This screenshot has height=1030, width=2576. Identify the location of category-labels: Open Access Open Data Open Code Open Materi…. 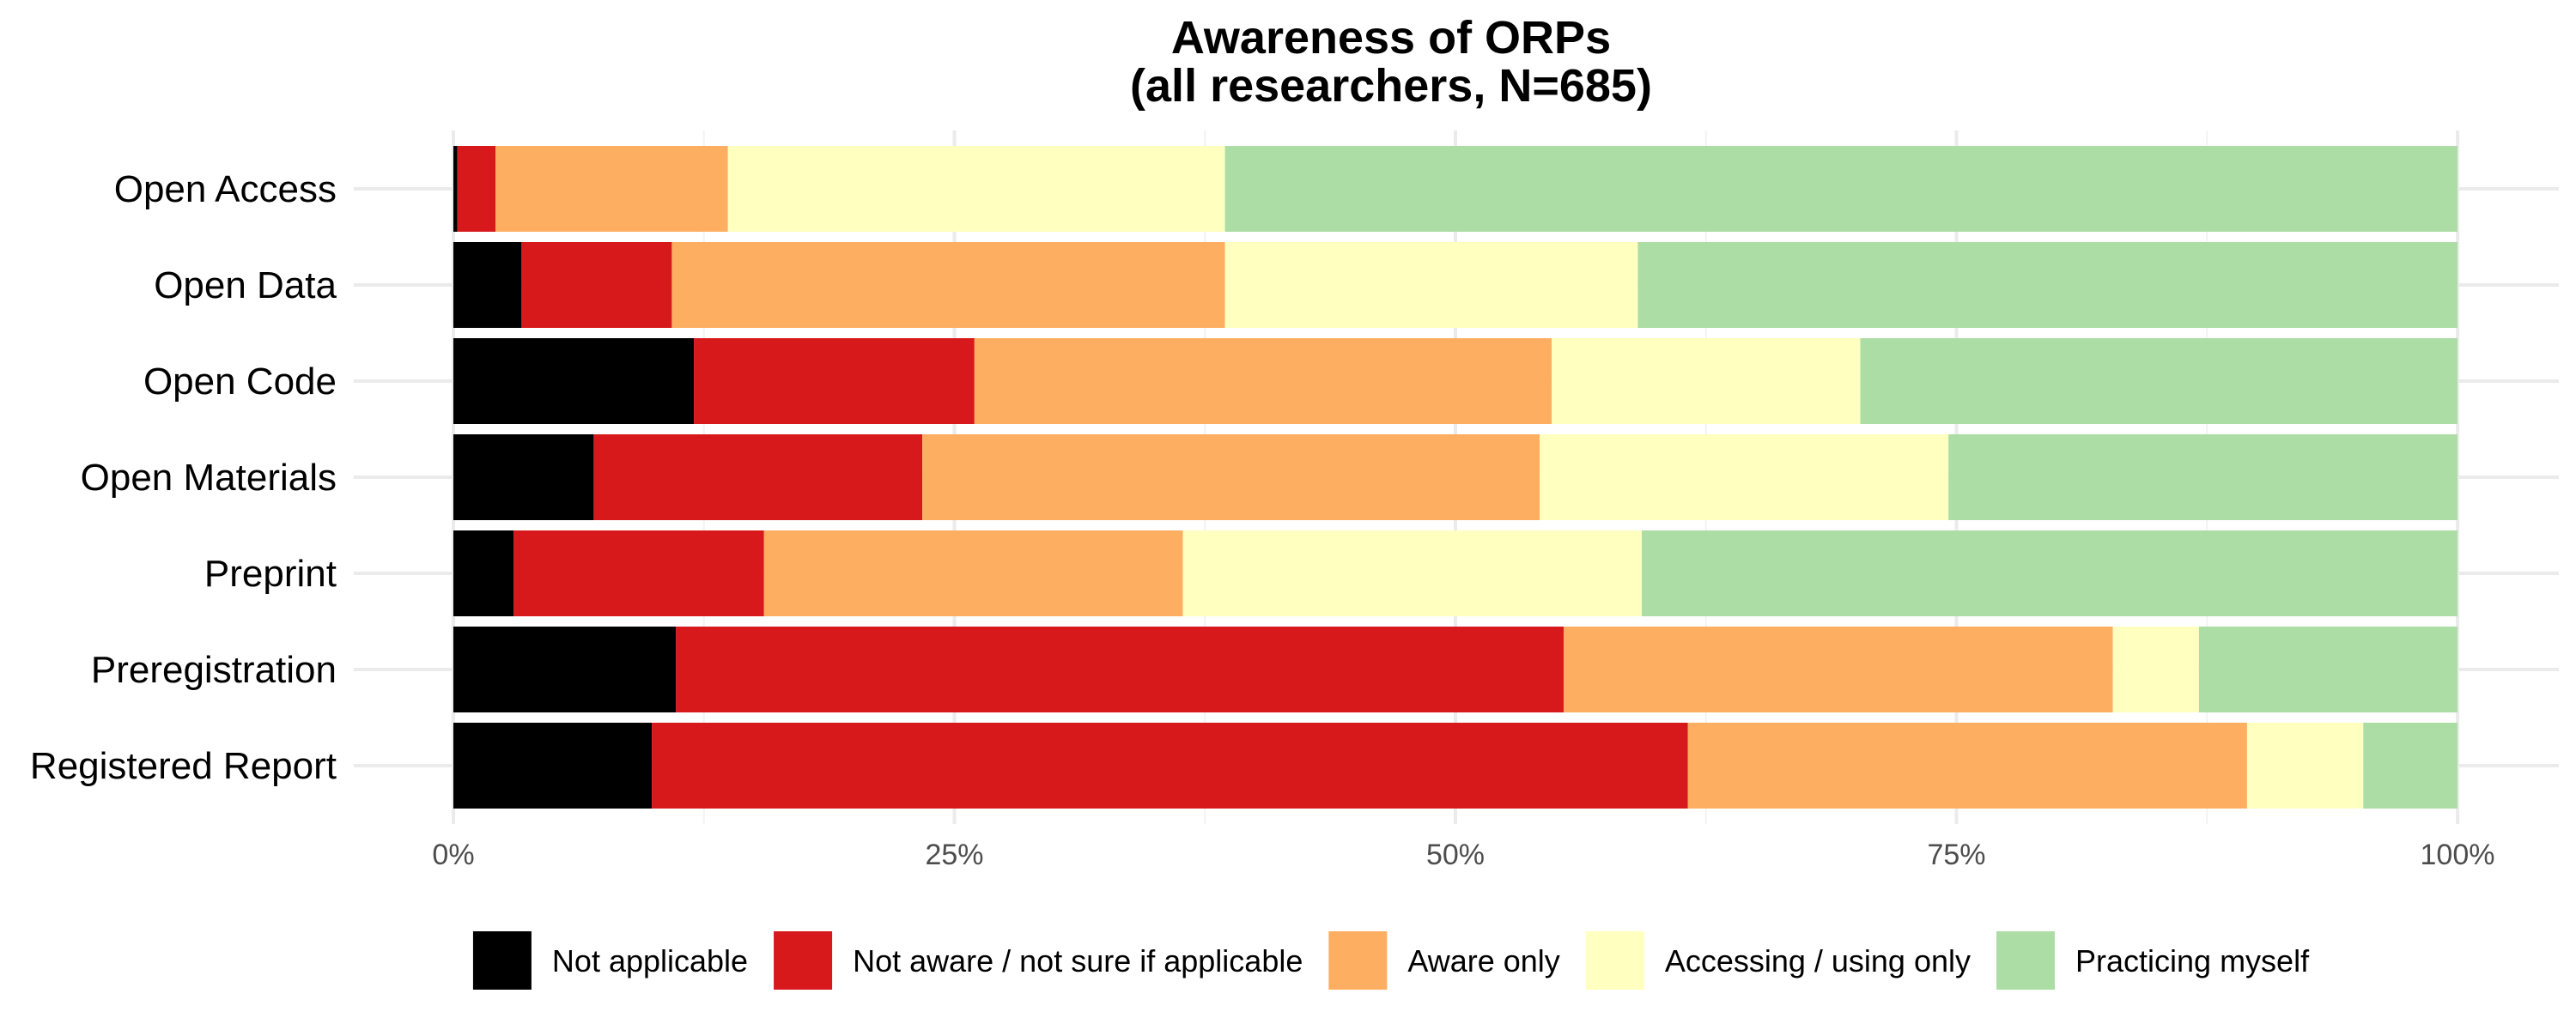
(183, 477).